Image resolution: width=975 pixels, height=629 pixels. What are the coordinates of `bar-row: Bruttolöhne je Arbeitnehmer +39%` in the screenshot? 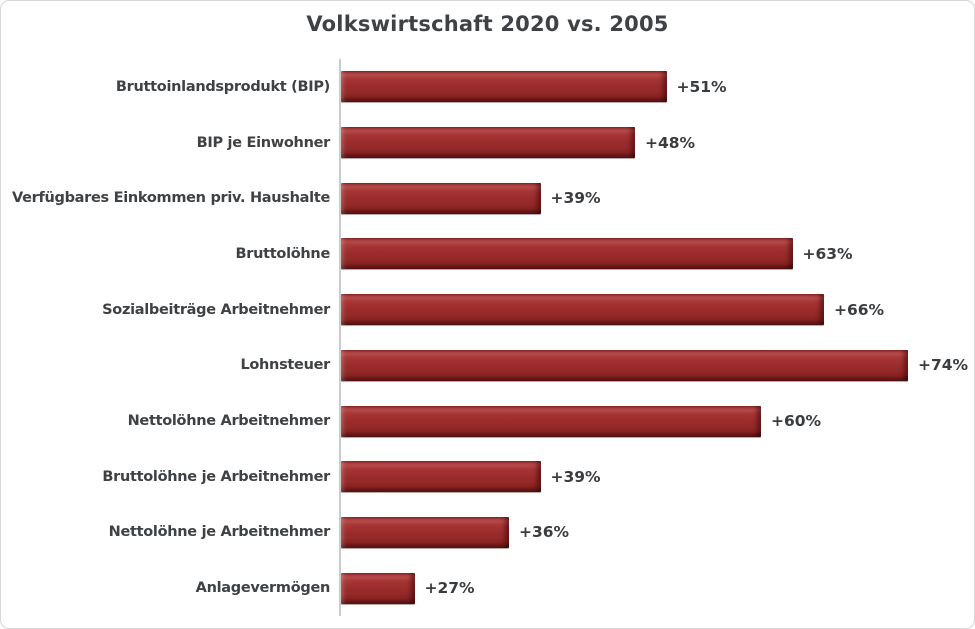 It's located at (487, 477).